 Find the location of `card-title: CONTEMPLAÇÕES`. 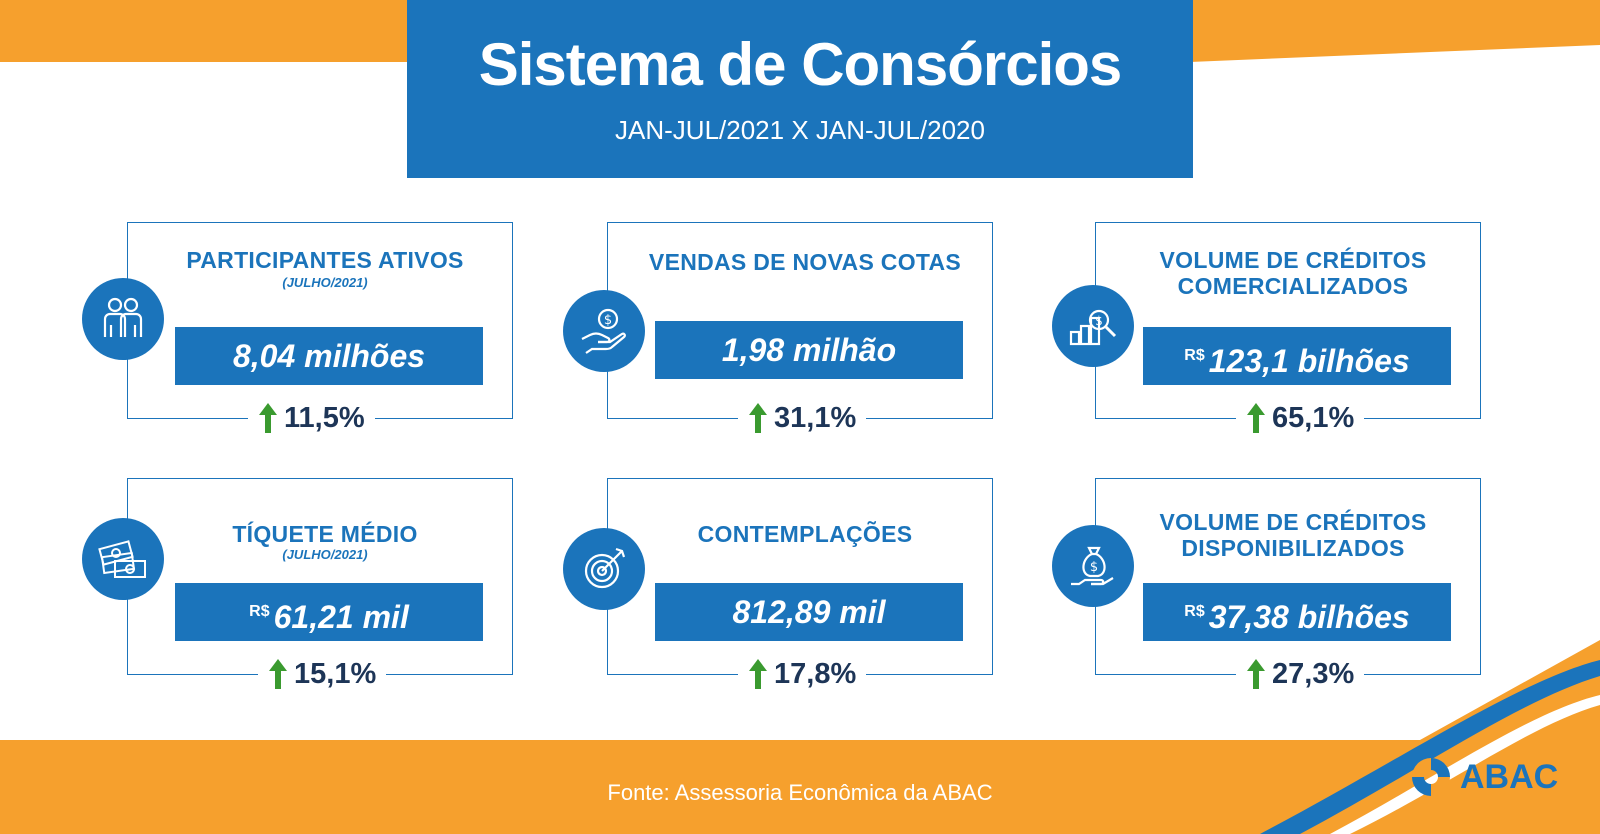

card-title: CONTEMPLAÇÕES is located at coordinates (805, 534).